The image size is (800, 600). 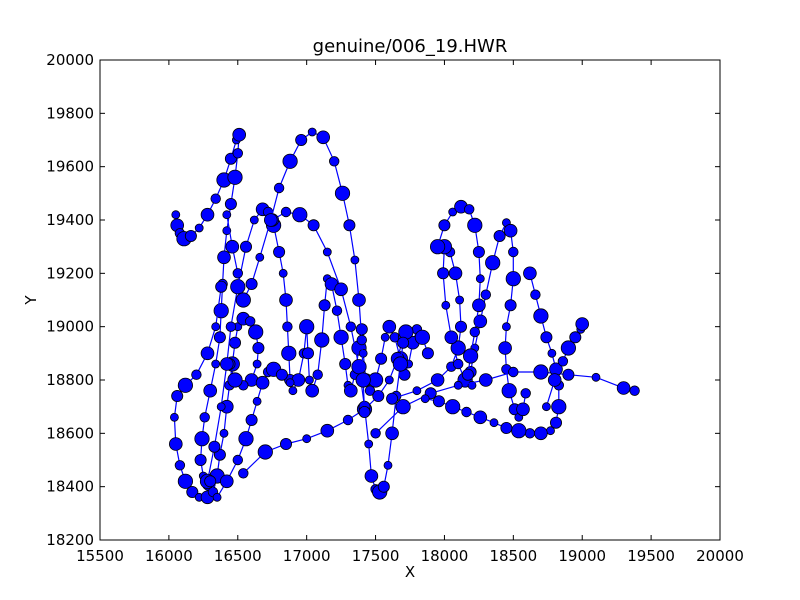 I want to click on y-tick-label: 18200, so click(x=70, y=540).